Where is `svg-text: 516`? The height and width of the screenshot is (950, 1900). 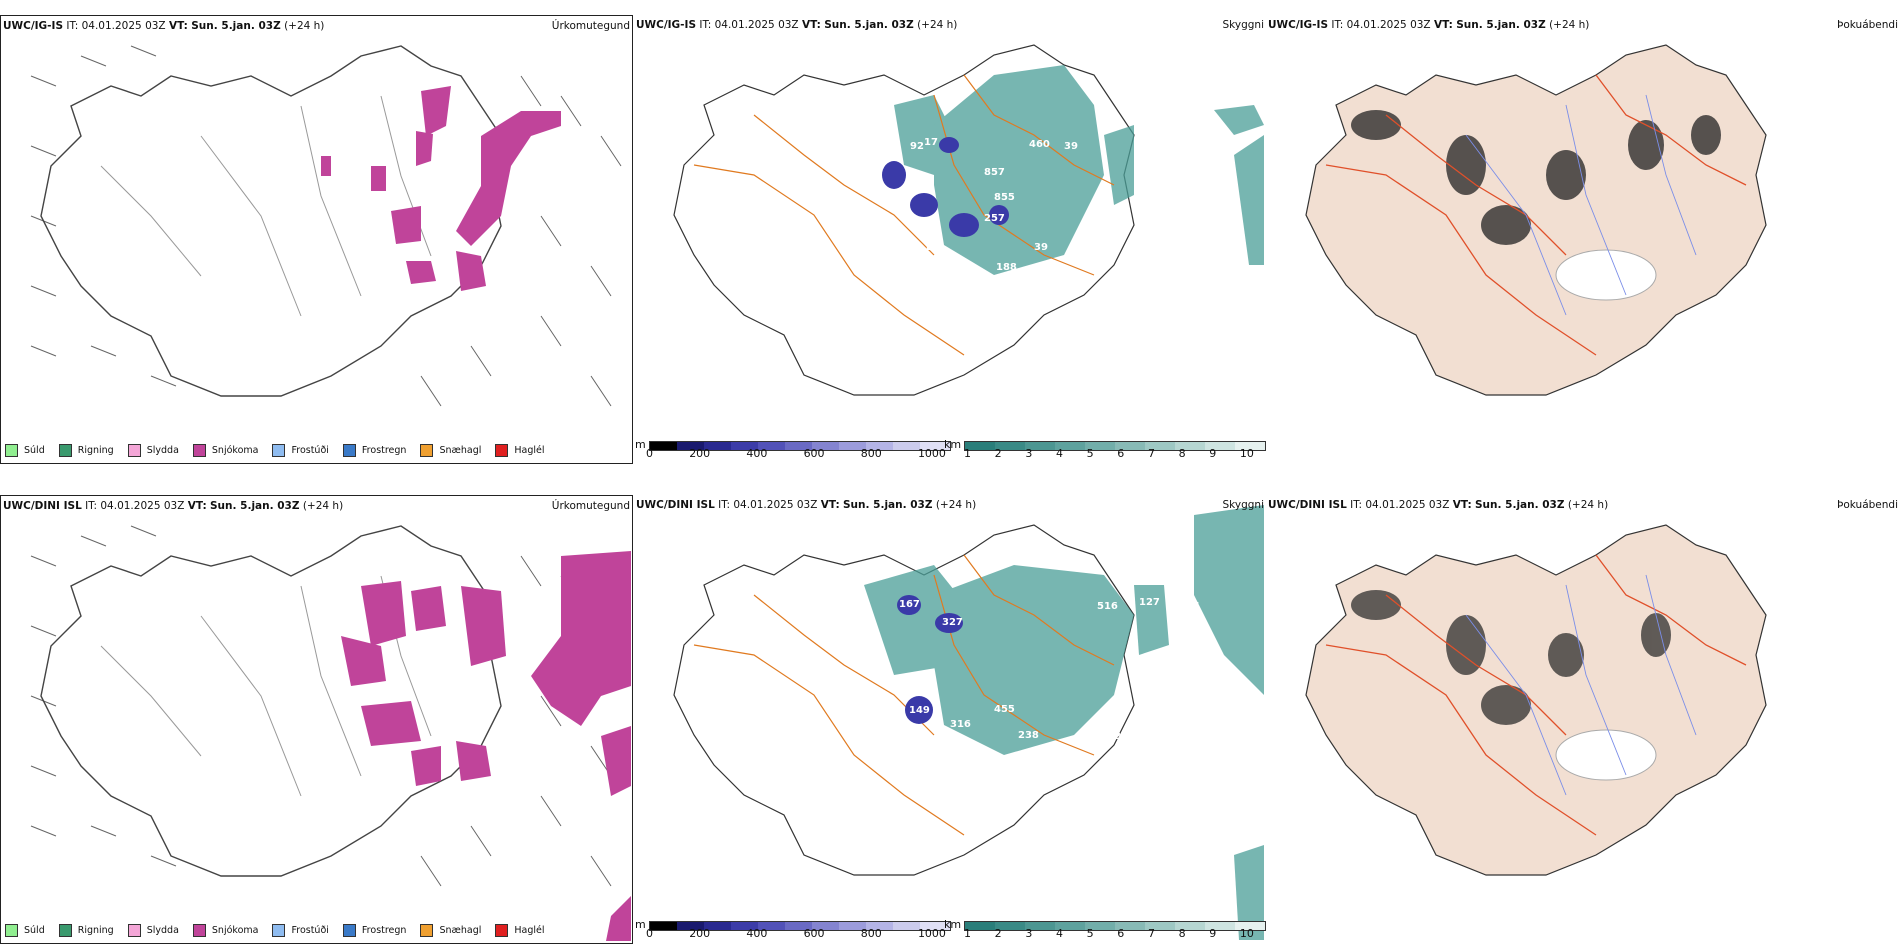 svg-text: 516 is located at coordinates (1107, 606).